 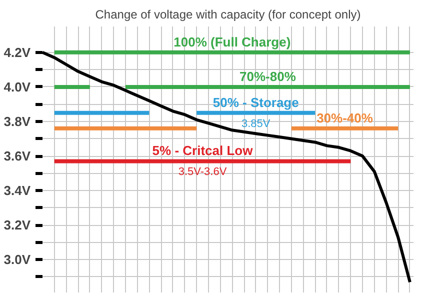 I want to click on chart-title: Change of voltage with capacity (for concept only), so click(x=228, y=15).